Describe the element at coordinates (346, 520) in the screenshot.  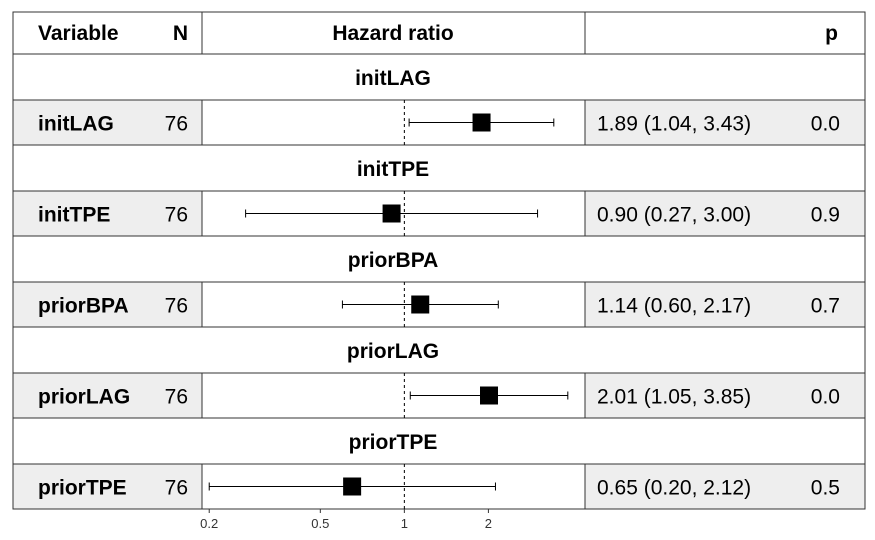
I see `x-axis: 0.2 0.5 1 2` at that location.